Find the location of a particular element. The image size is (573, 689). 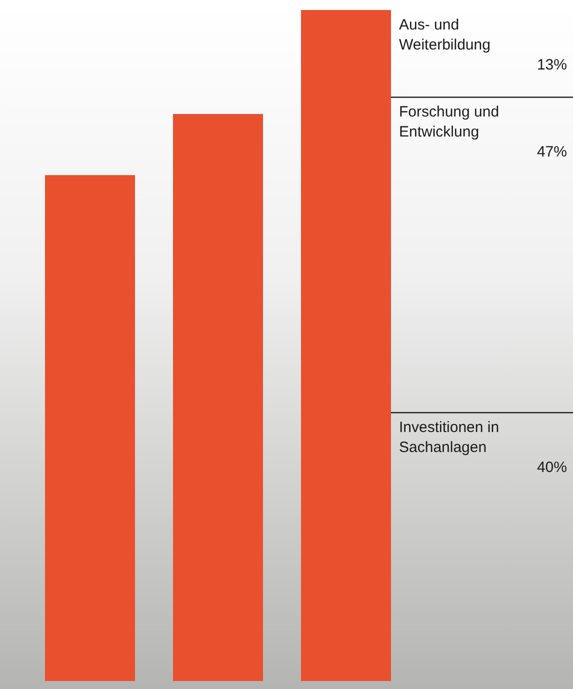

text: 47% is located at coordinates (551, 152).